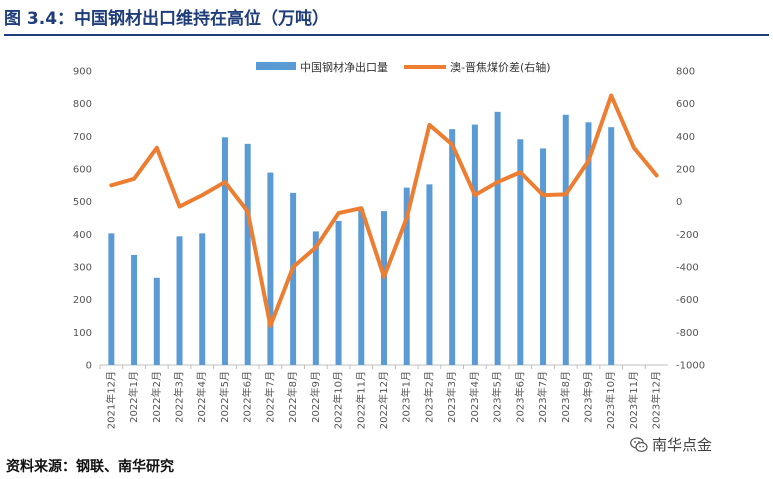 The image size is (773, 479). What do you see at coordinates (690, 366) in the screenshot?
I see `y-right-tick-label: -1000` at bounding box center [690, 366].